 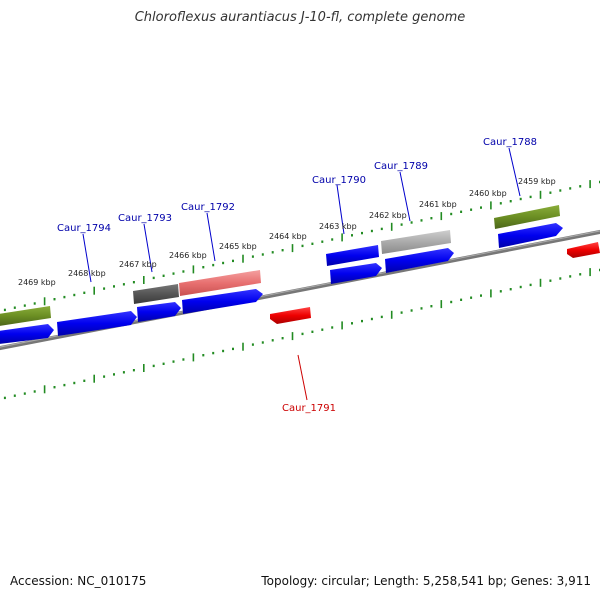 What do you see at coordinates (288, 236) in the screenshot?
I see `kbp-label-2464: 2464 kbp` at bounding box center [288, 236].